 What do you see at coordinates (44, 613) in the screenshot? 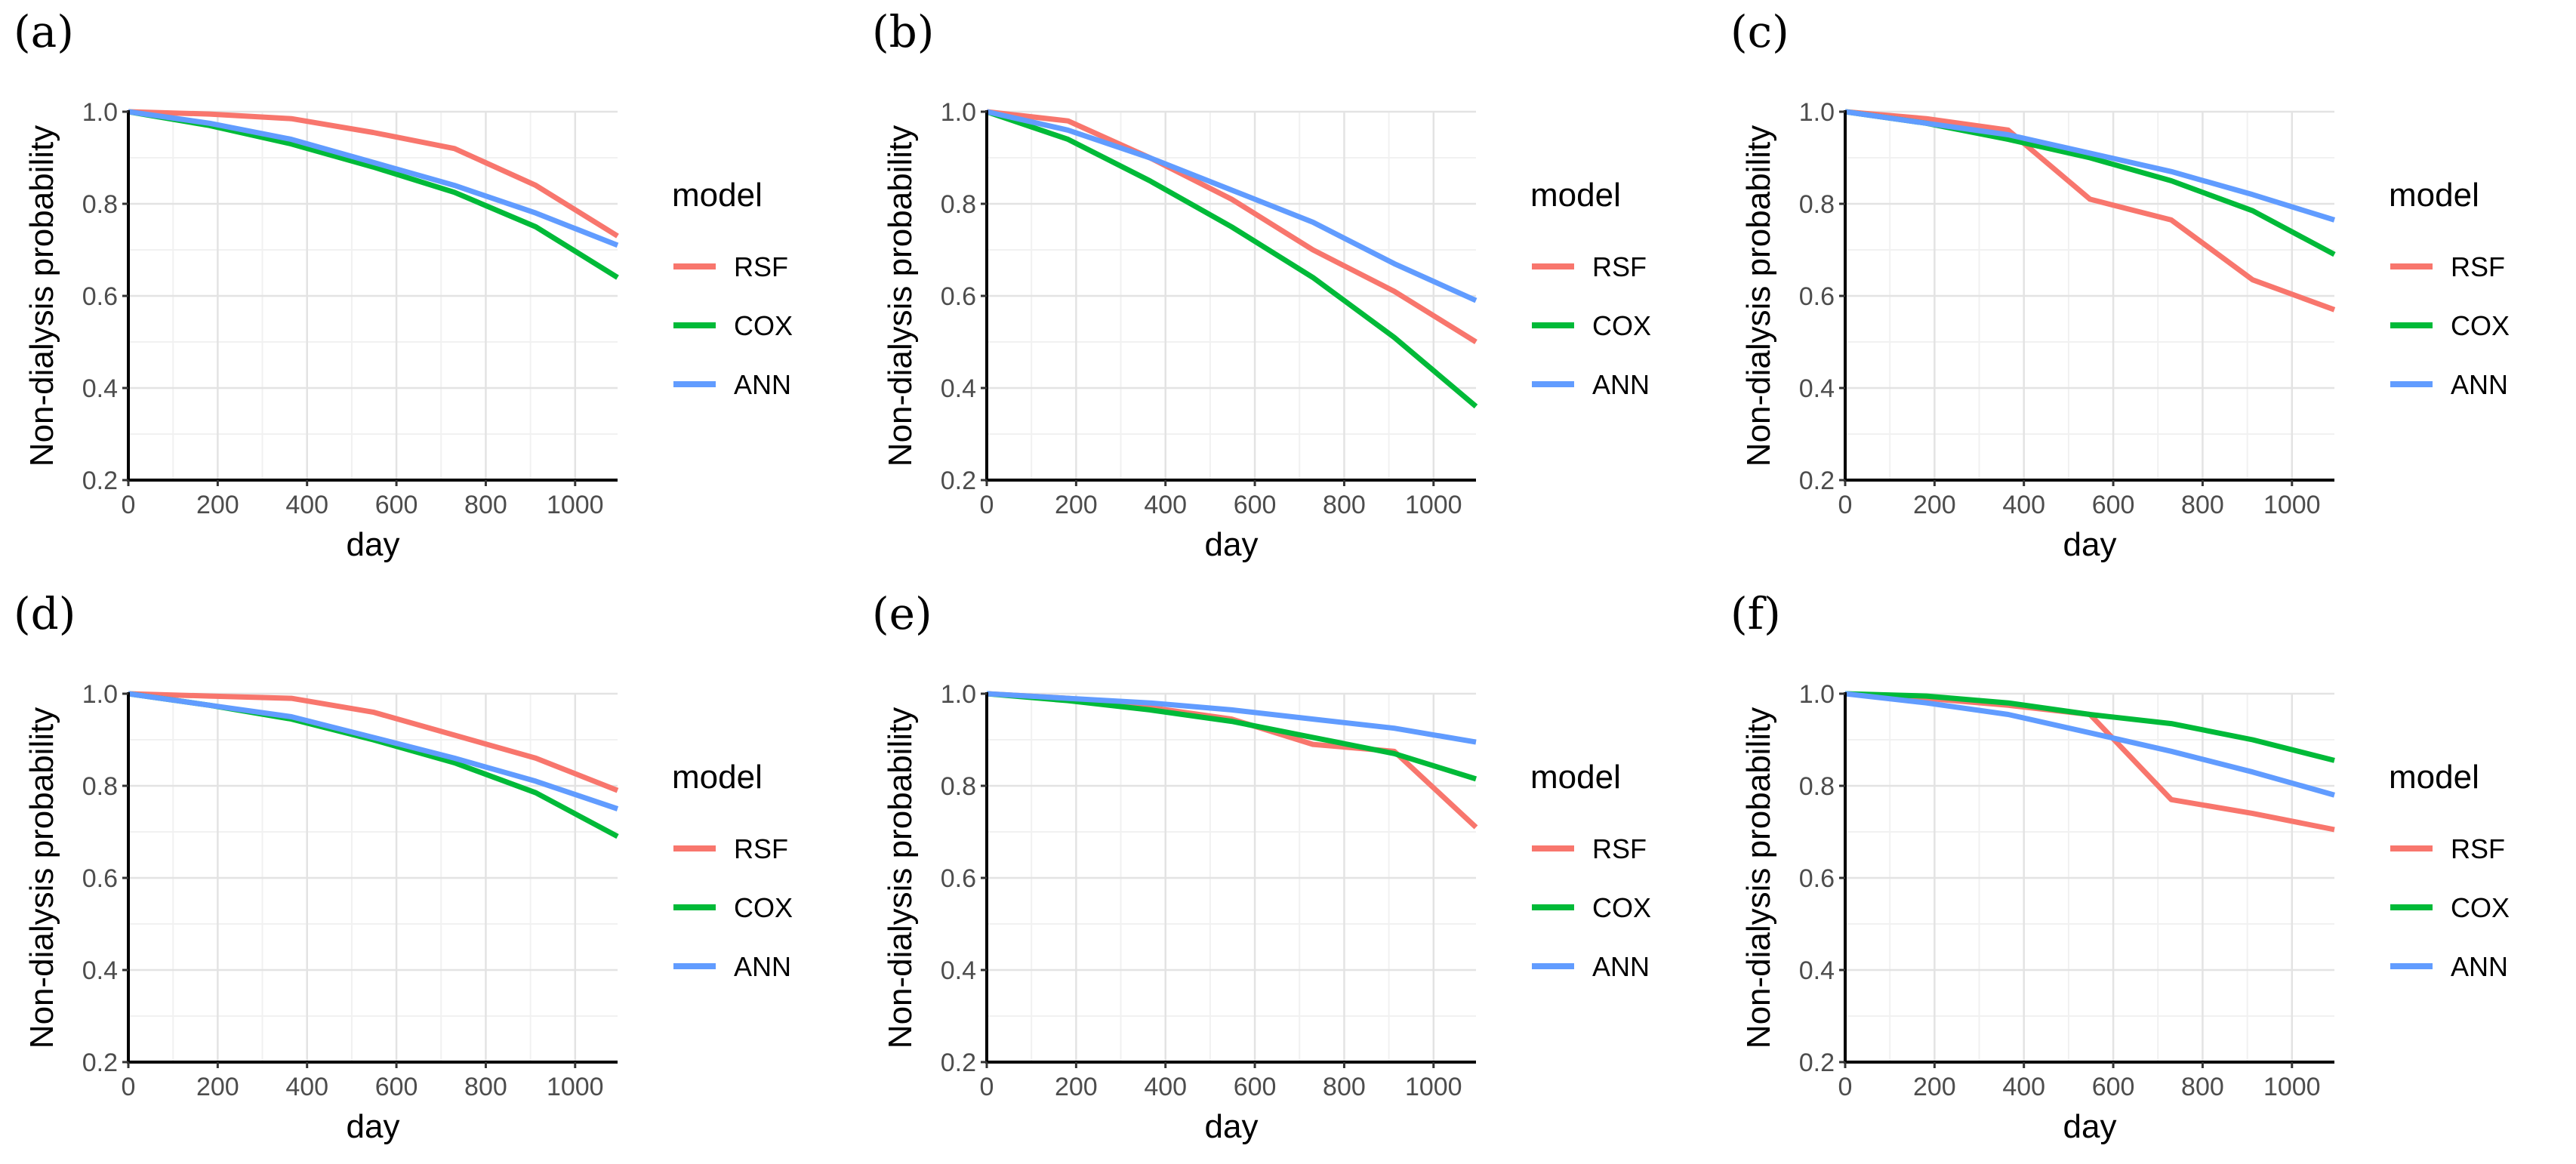
I see `panel-letter: (d)` at bounding box center [44, 613].